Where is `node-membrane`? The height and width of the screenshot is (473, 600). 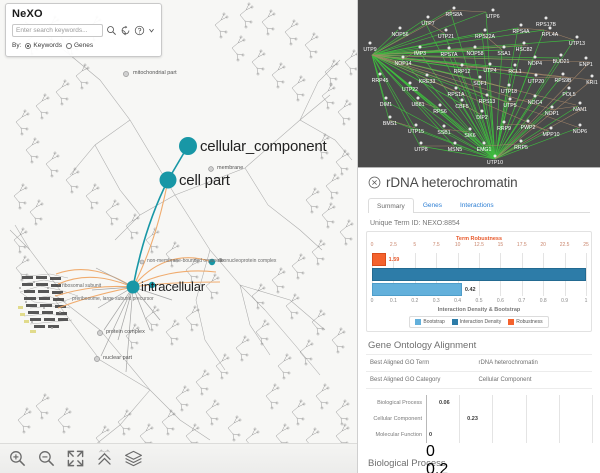
node-membrane is located at coordinates (211, 169).